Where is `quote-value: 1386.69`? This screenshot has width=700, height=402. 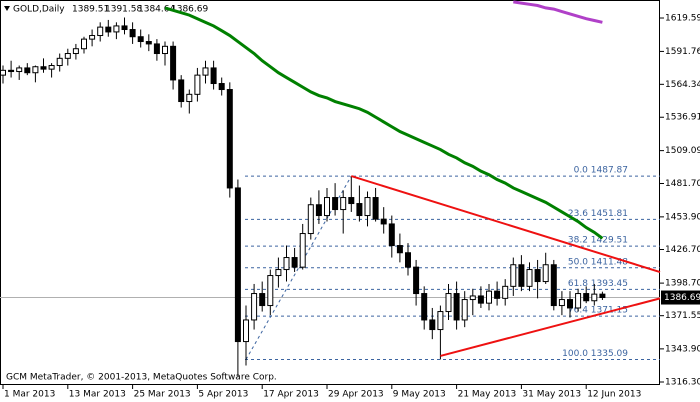 quote-value: 1386.69 is located at coordinates (189, 10).